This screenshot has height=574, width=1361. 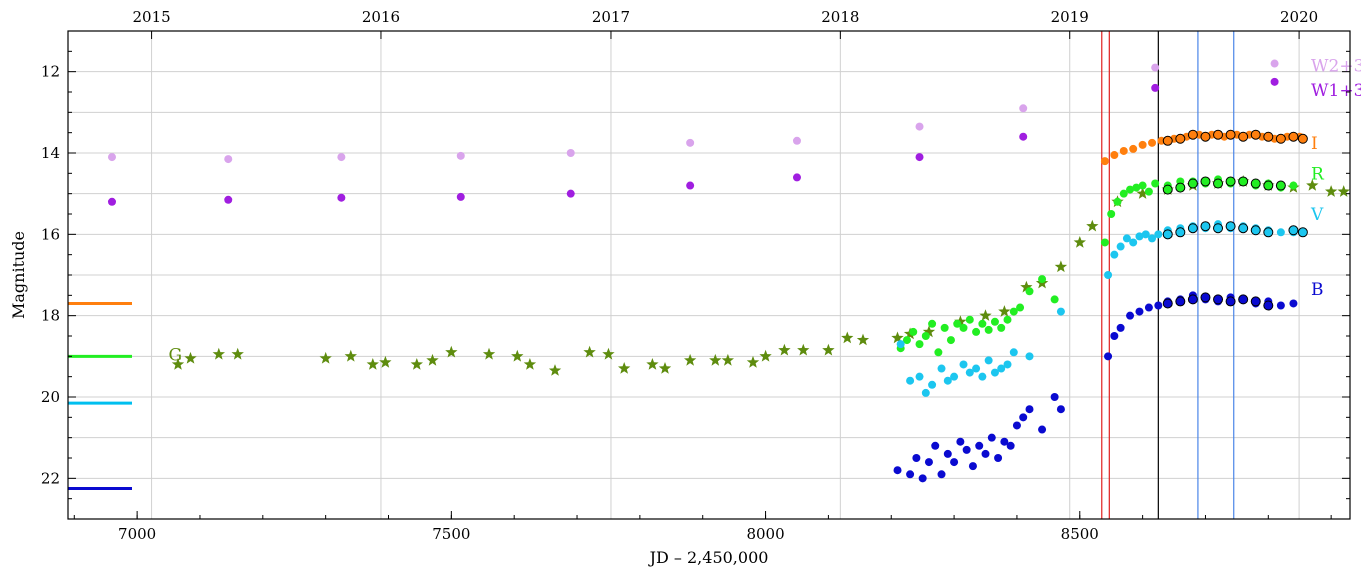 I want to click on series-label-i: I, so click(x=1314, y=144).